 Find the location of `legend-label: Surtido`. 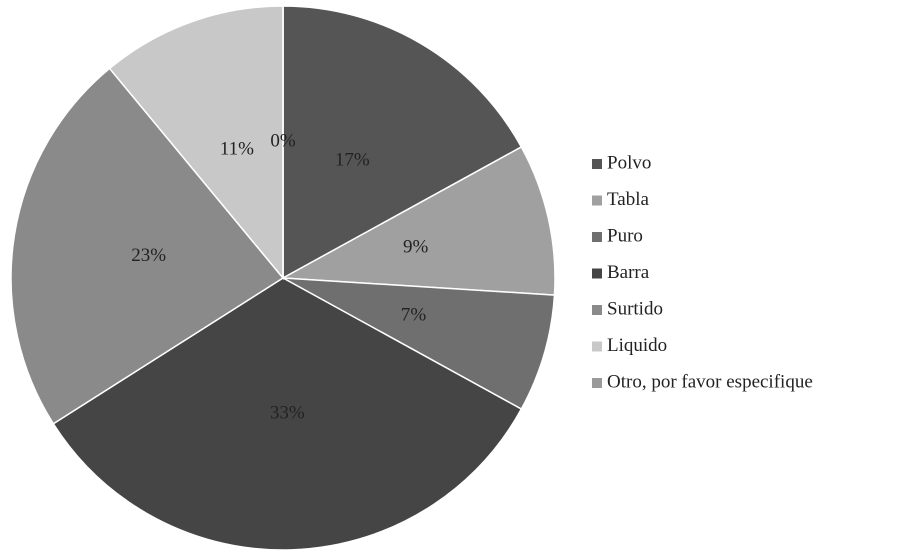

legend-label: Surtido is located at coordinates (635, 308).